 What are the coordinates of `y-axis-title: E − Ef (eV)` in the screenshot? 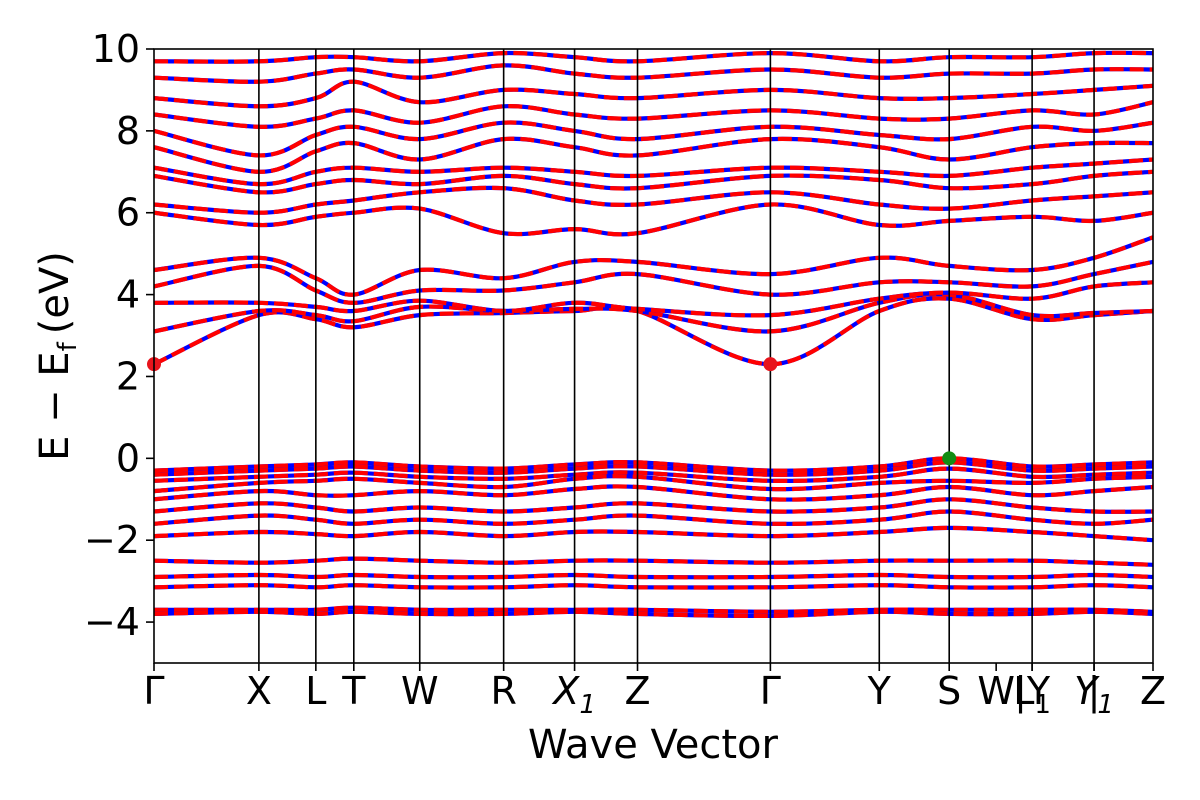 It's located at (57, 356).